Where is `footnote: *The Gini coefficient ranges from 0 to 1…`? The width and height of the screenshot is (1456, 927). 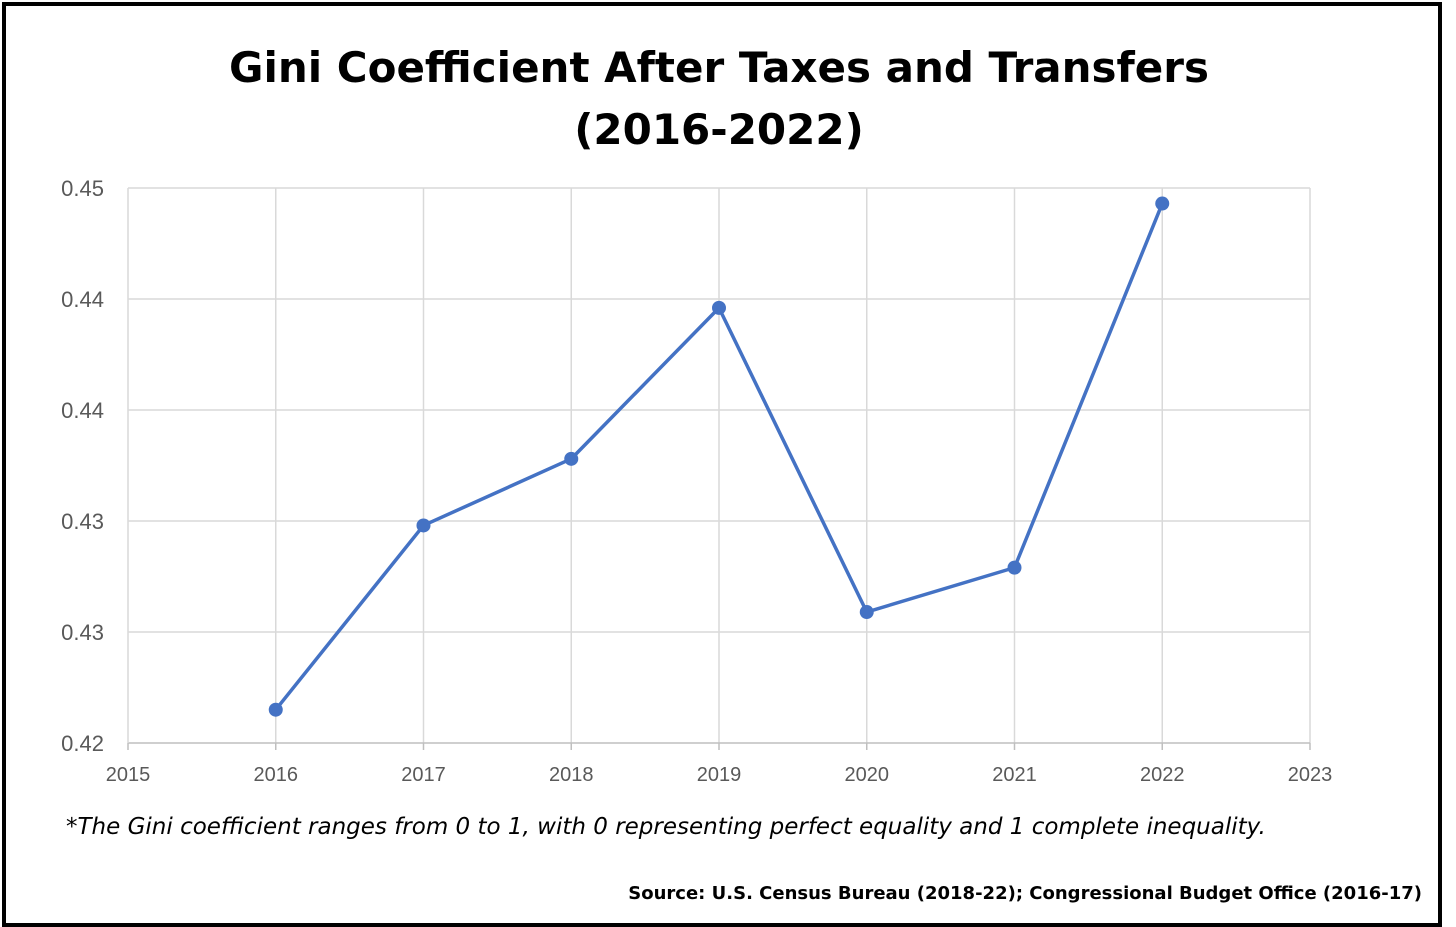 footnote: *The Gini coefficient ranges from 0 to 1… is located at coordinates (666, 827).